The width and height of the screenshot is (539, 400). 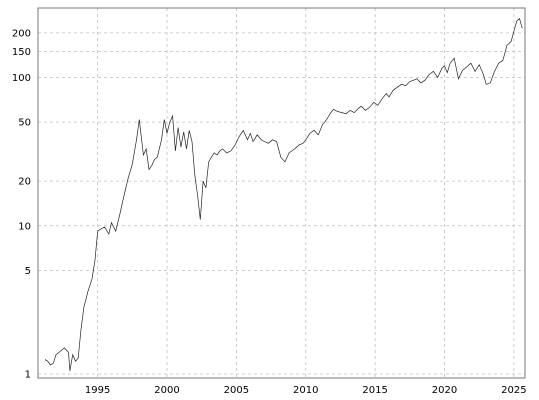 What do you see at coordinates (24, 182) in the screenshot?
I see `y-tick-label: 20` at bounding box center [24, 182].